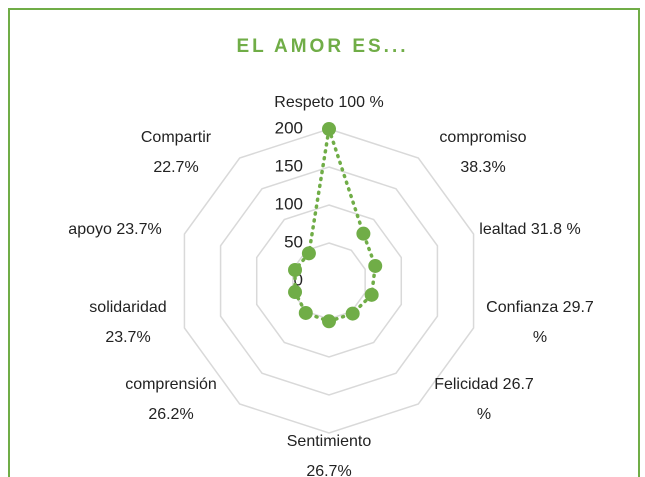 Image resolution: width=645 pixels, height=477 pixels. Describe the element at coordinates (484, 399) in the screenshot. I see `category-label: Felicidad 26.7 %` at that location.